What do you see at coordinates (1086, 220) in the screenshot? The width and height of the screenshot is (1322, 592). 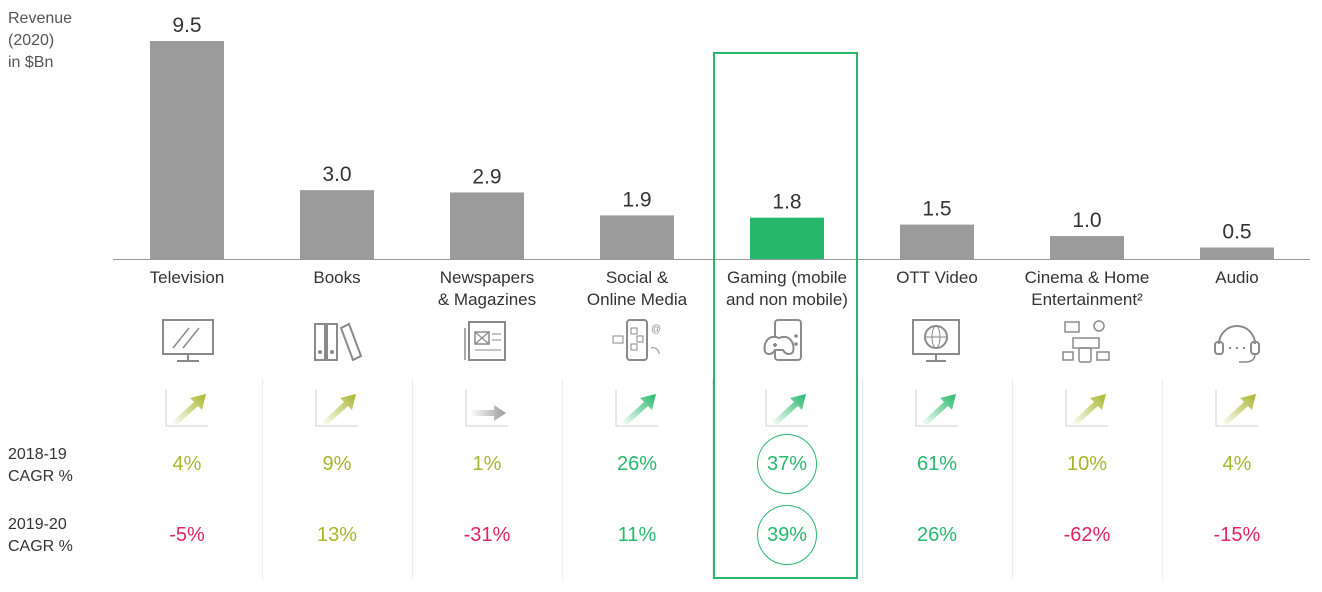 I see `bar-value-label-6: 1.0` at bounding box center [1086, 220].